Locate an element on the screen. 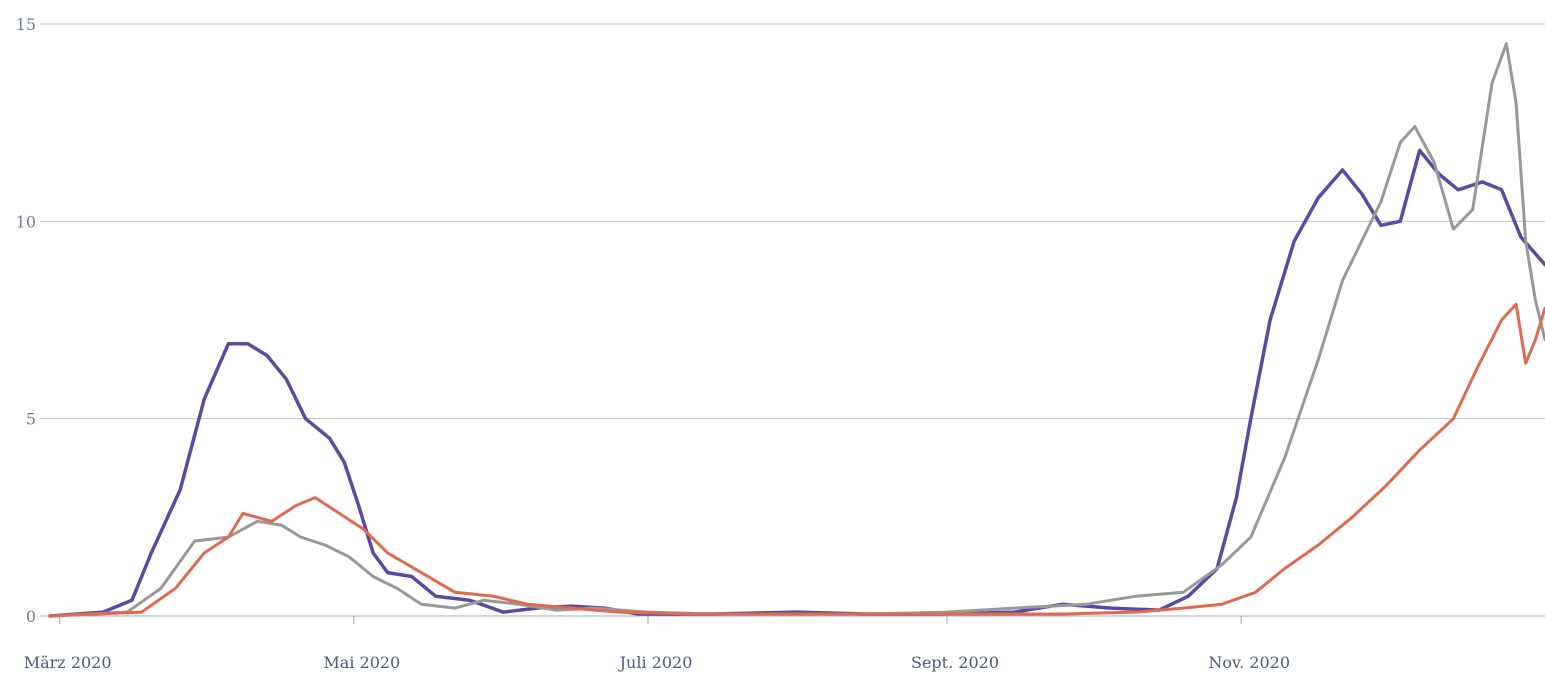 The image size is (1545, 674). x-tick-label: Mai 2020 is located at coordinates (361, 662).